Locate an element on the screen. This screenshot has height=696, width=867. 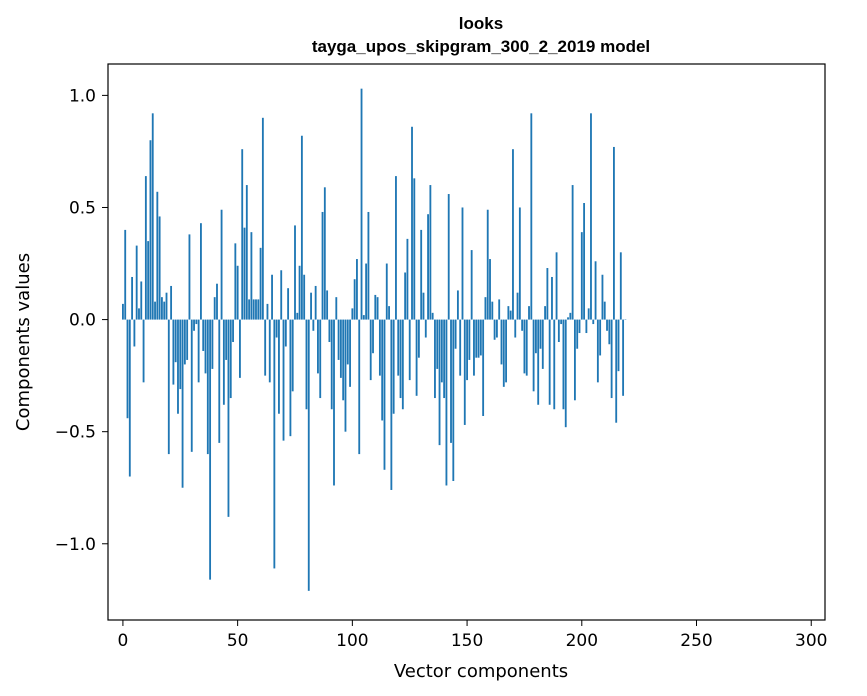
y-tick-label-3: 0.5 is located at coordinates (82, 208).